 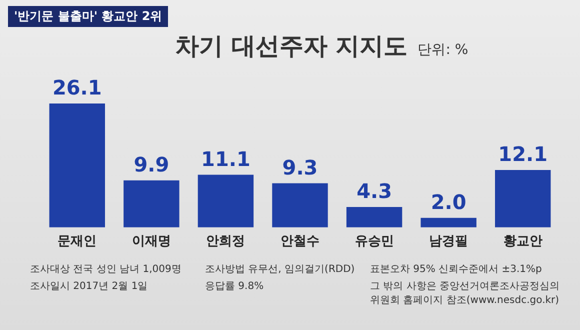 What do you see at coordinates (291, 46) in the screenshot?
I see `chart-title: 차기 대선주자 지지도` at bounding box center [291, 46].